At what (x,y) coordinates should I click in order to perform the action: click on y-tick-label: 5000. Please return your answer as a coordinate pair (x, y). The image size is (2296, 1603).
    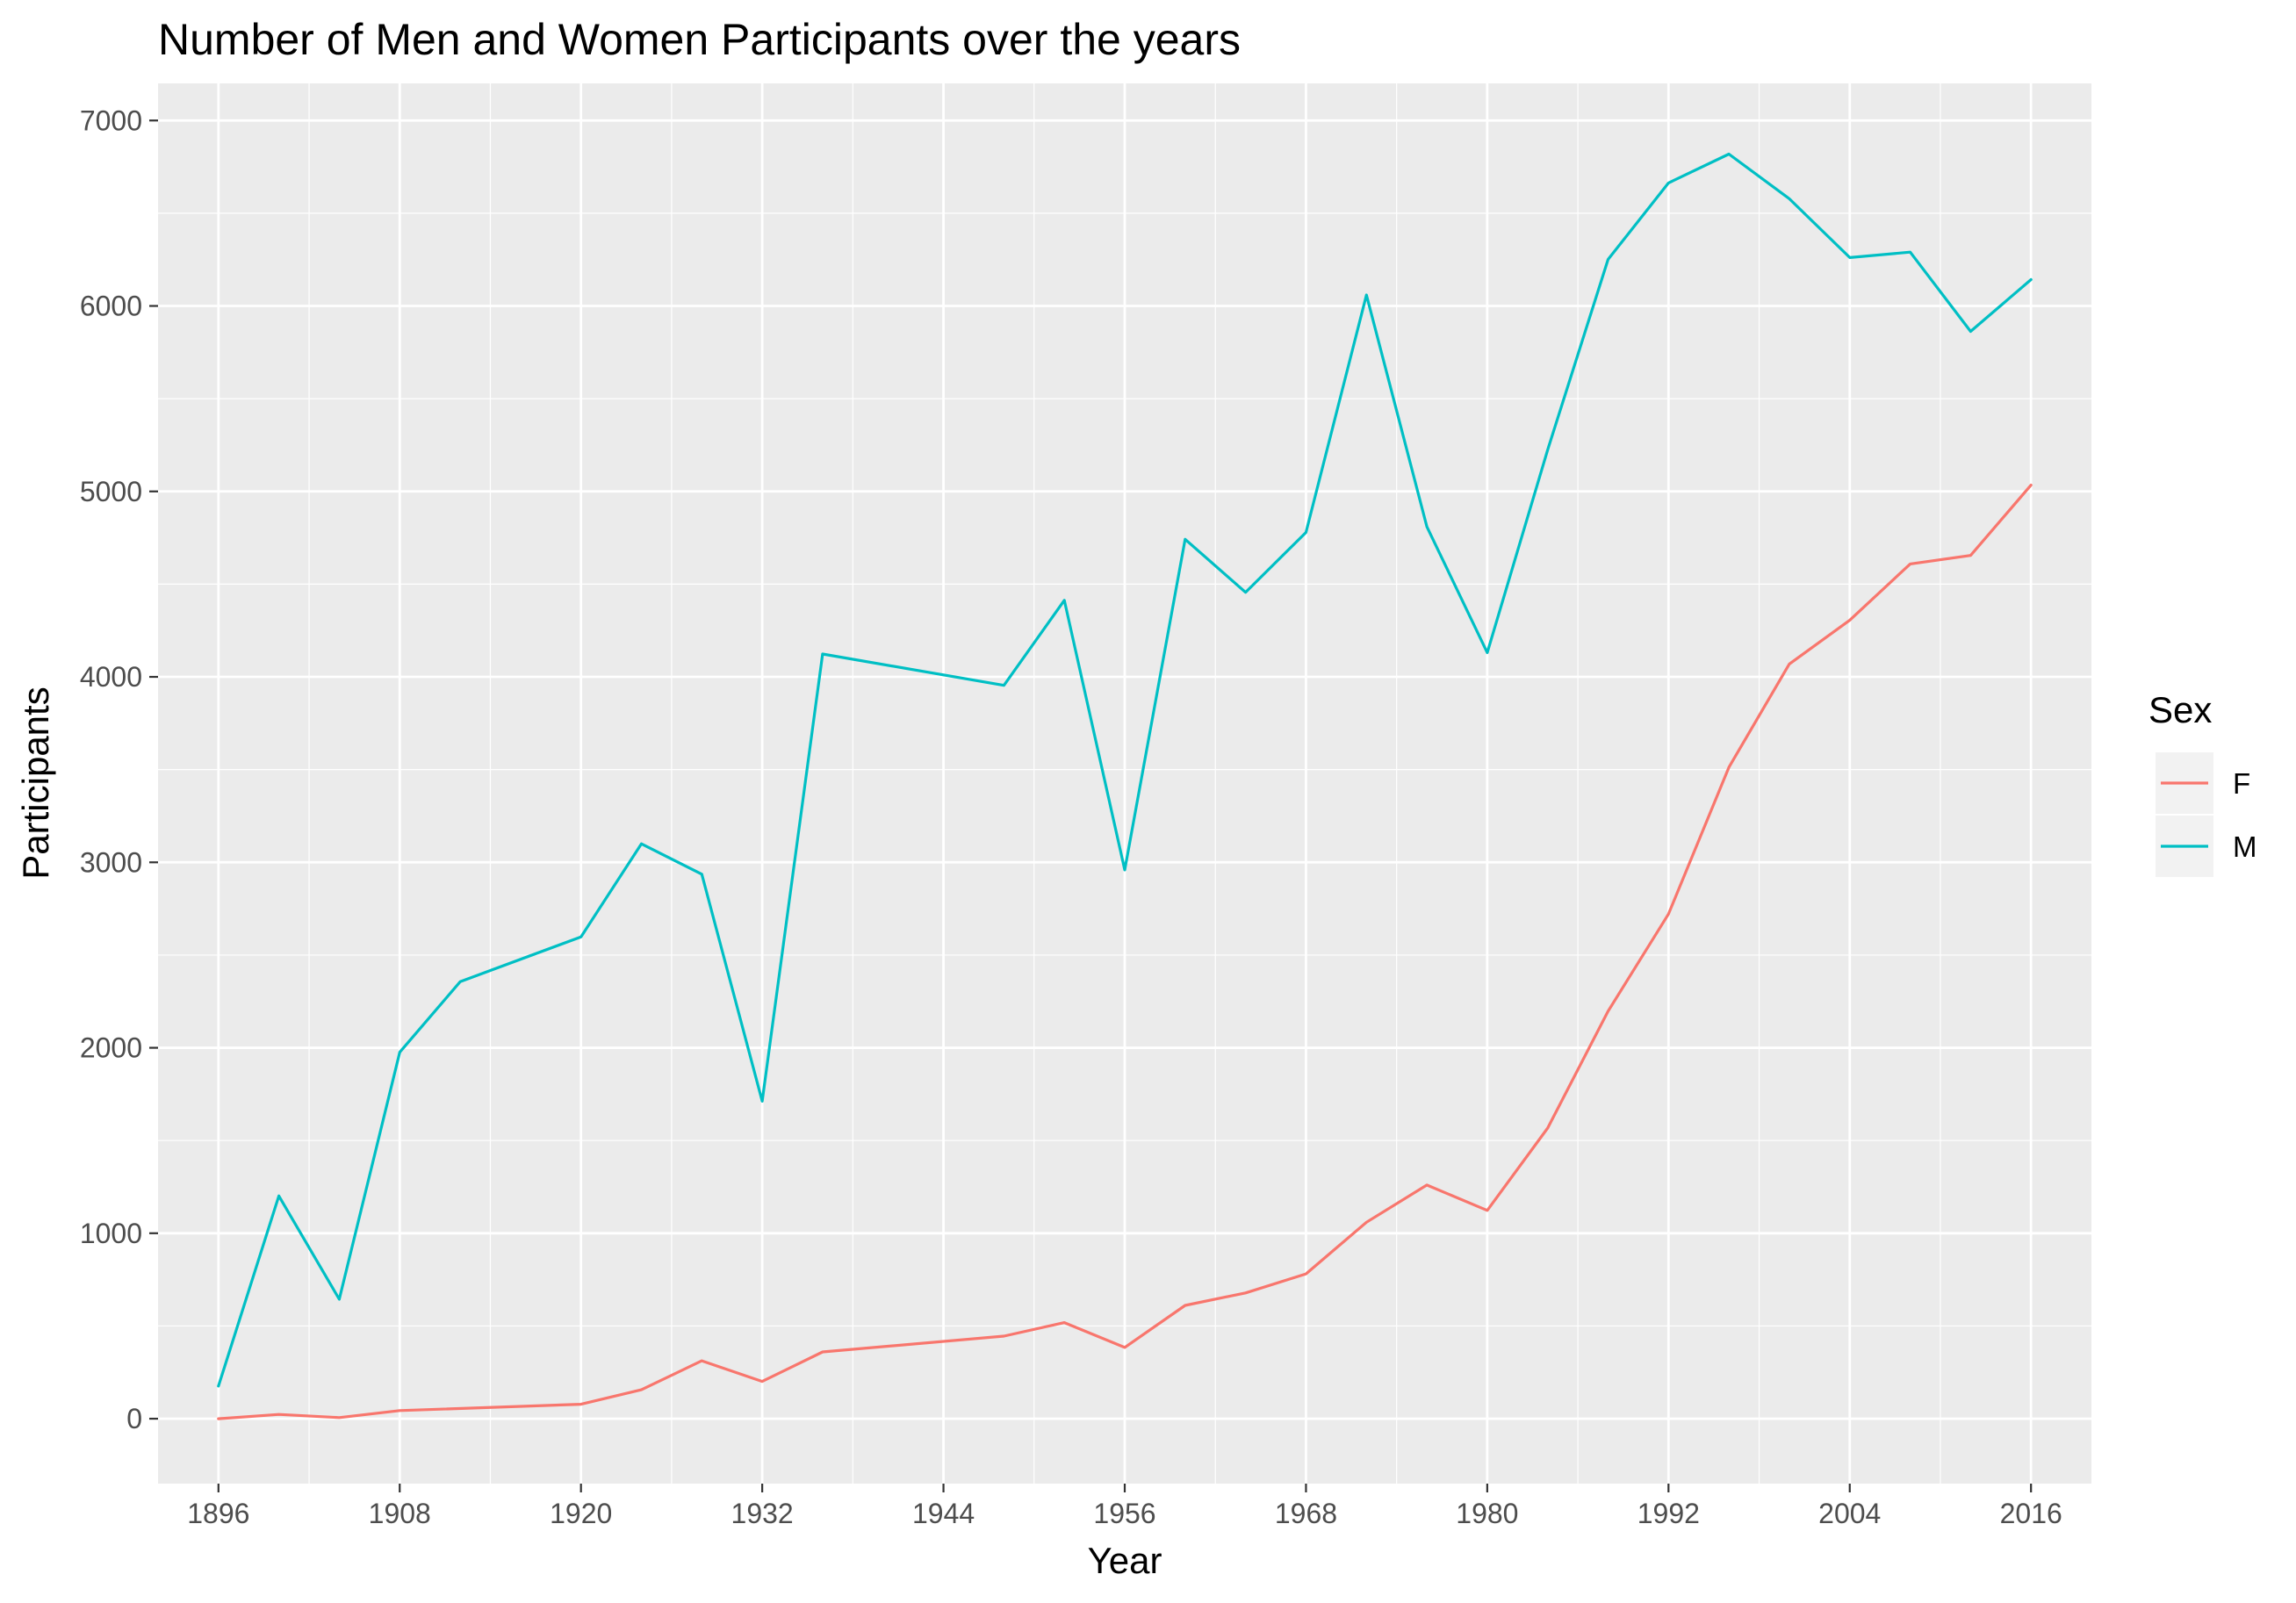
    Looking at the image, I should click on (111, 491).